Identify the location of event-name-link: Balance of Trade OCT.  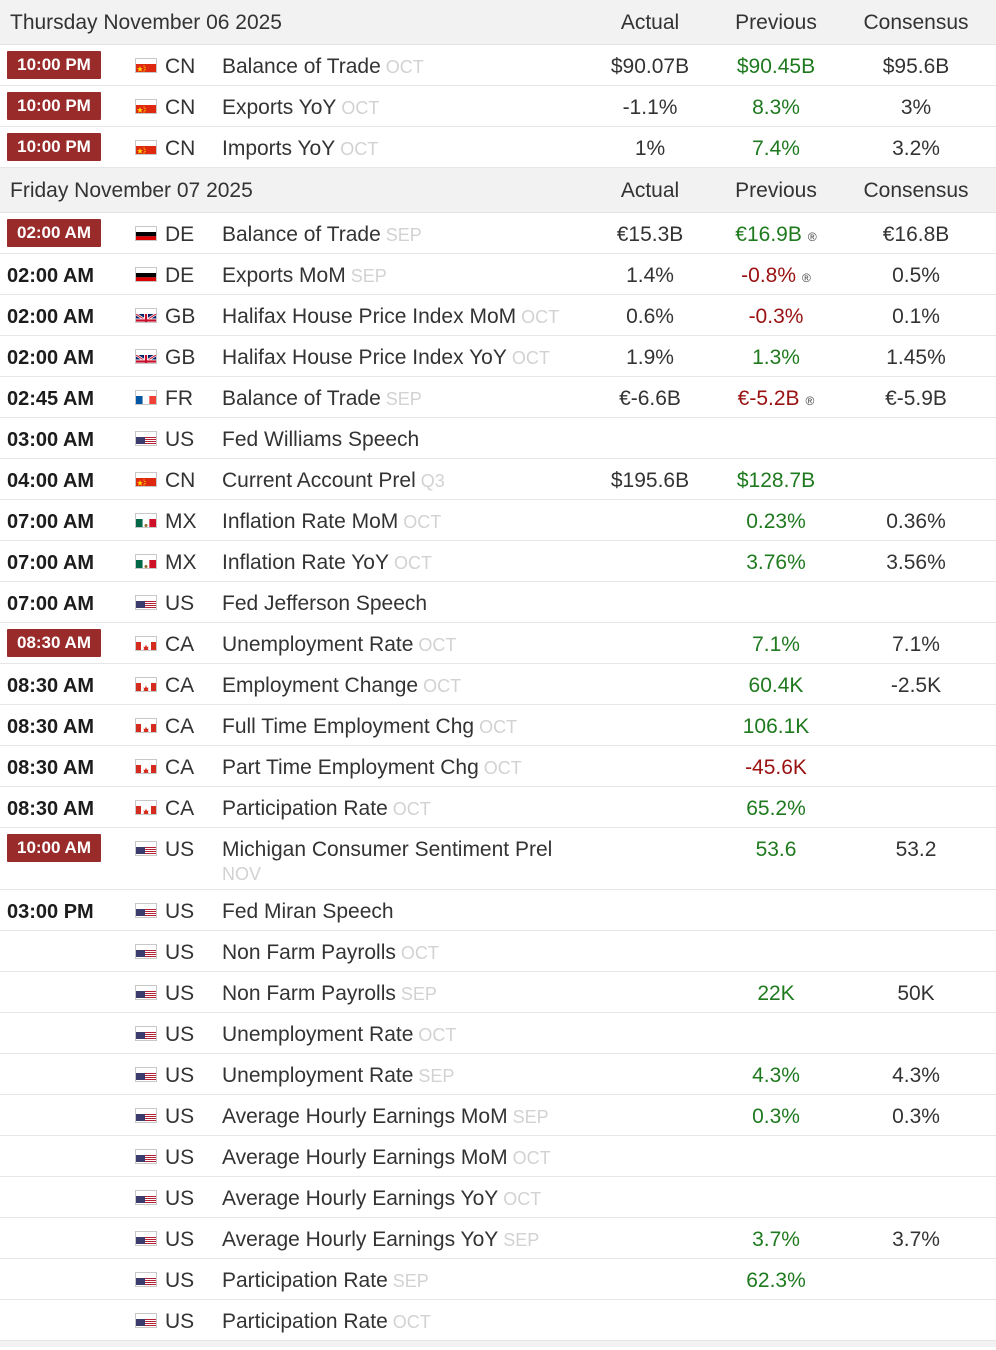
(404, 67).